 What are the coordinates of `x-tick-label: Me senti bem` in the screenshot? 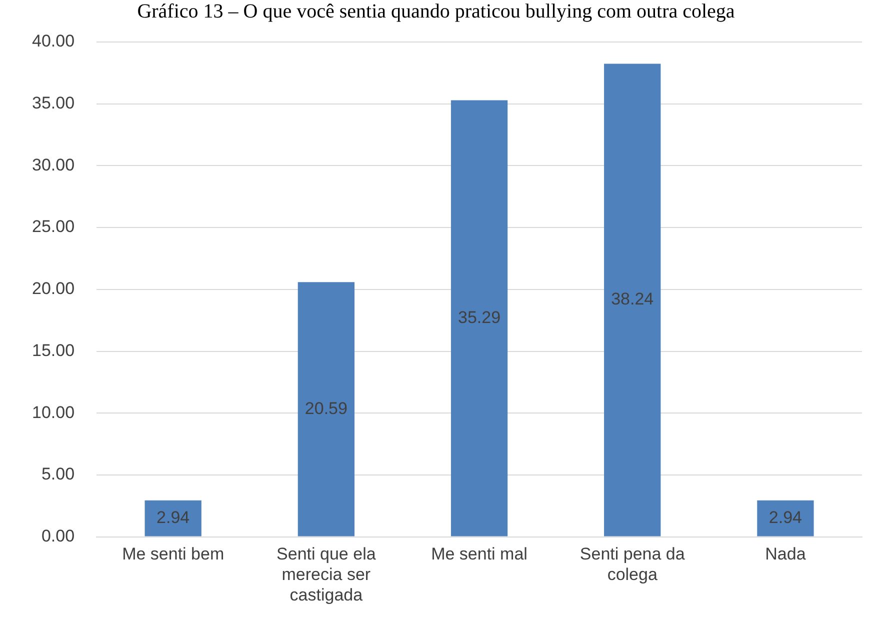 It's located at (173, 554).